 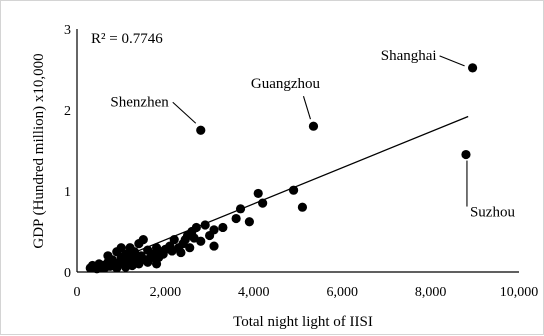 I want to click on y-axis-title: GDP (Hundred million) x10,000, so click(x=39, y=150).